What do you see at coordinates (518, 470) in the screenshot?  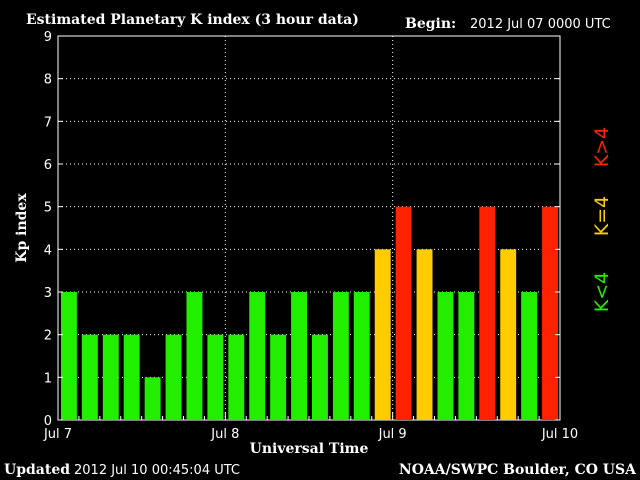 I see `source-credit: NOAA/SWPC Boulder, CO USA` at bounding box center [518, 470].